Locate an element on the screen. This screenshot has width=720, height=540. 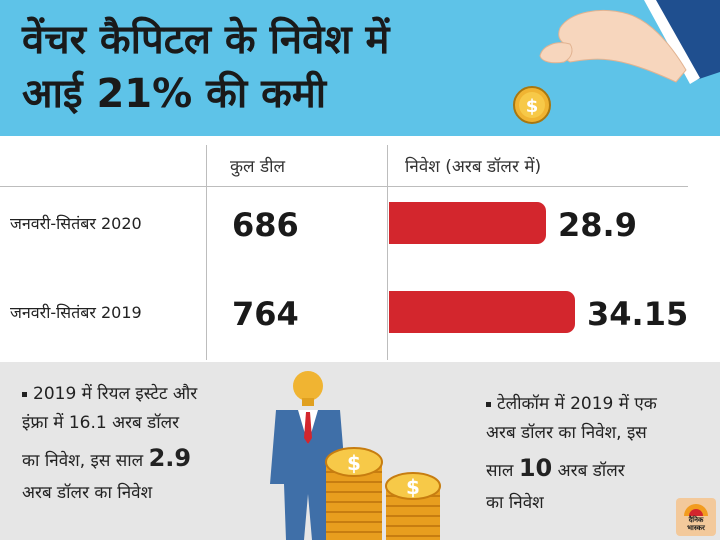
title-line-1: वेंचर कैपिटल के निवेश में is located at coordinates (206, 40).